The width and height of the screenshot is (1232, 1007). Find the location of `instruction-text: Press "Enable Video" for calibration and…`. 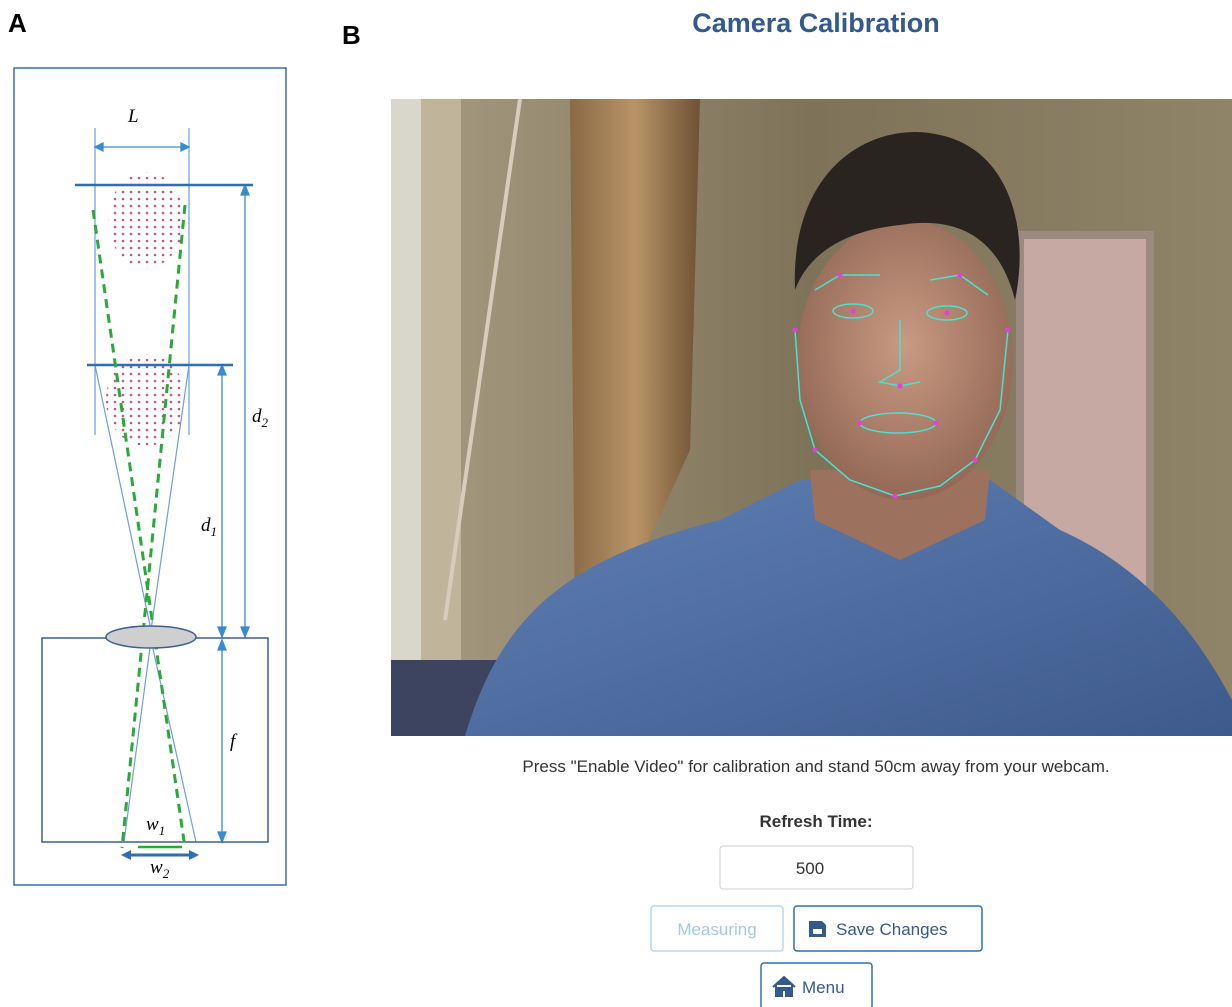

instruction-text: Press "Enable Video" for calibration and… is located at coordinates (815, 766).